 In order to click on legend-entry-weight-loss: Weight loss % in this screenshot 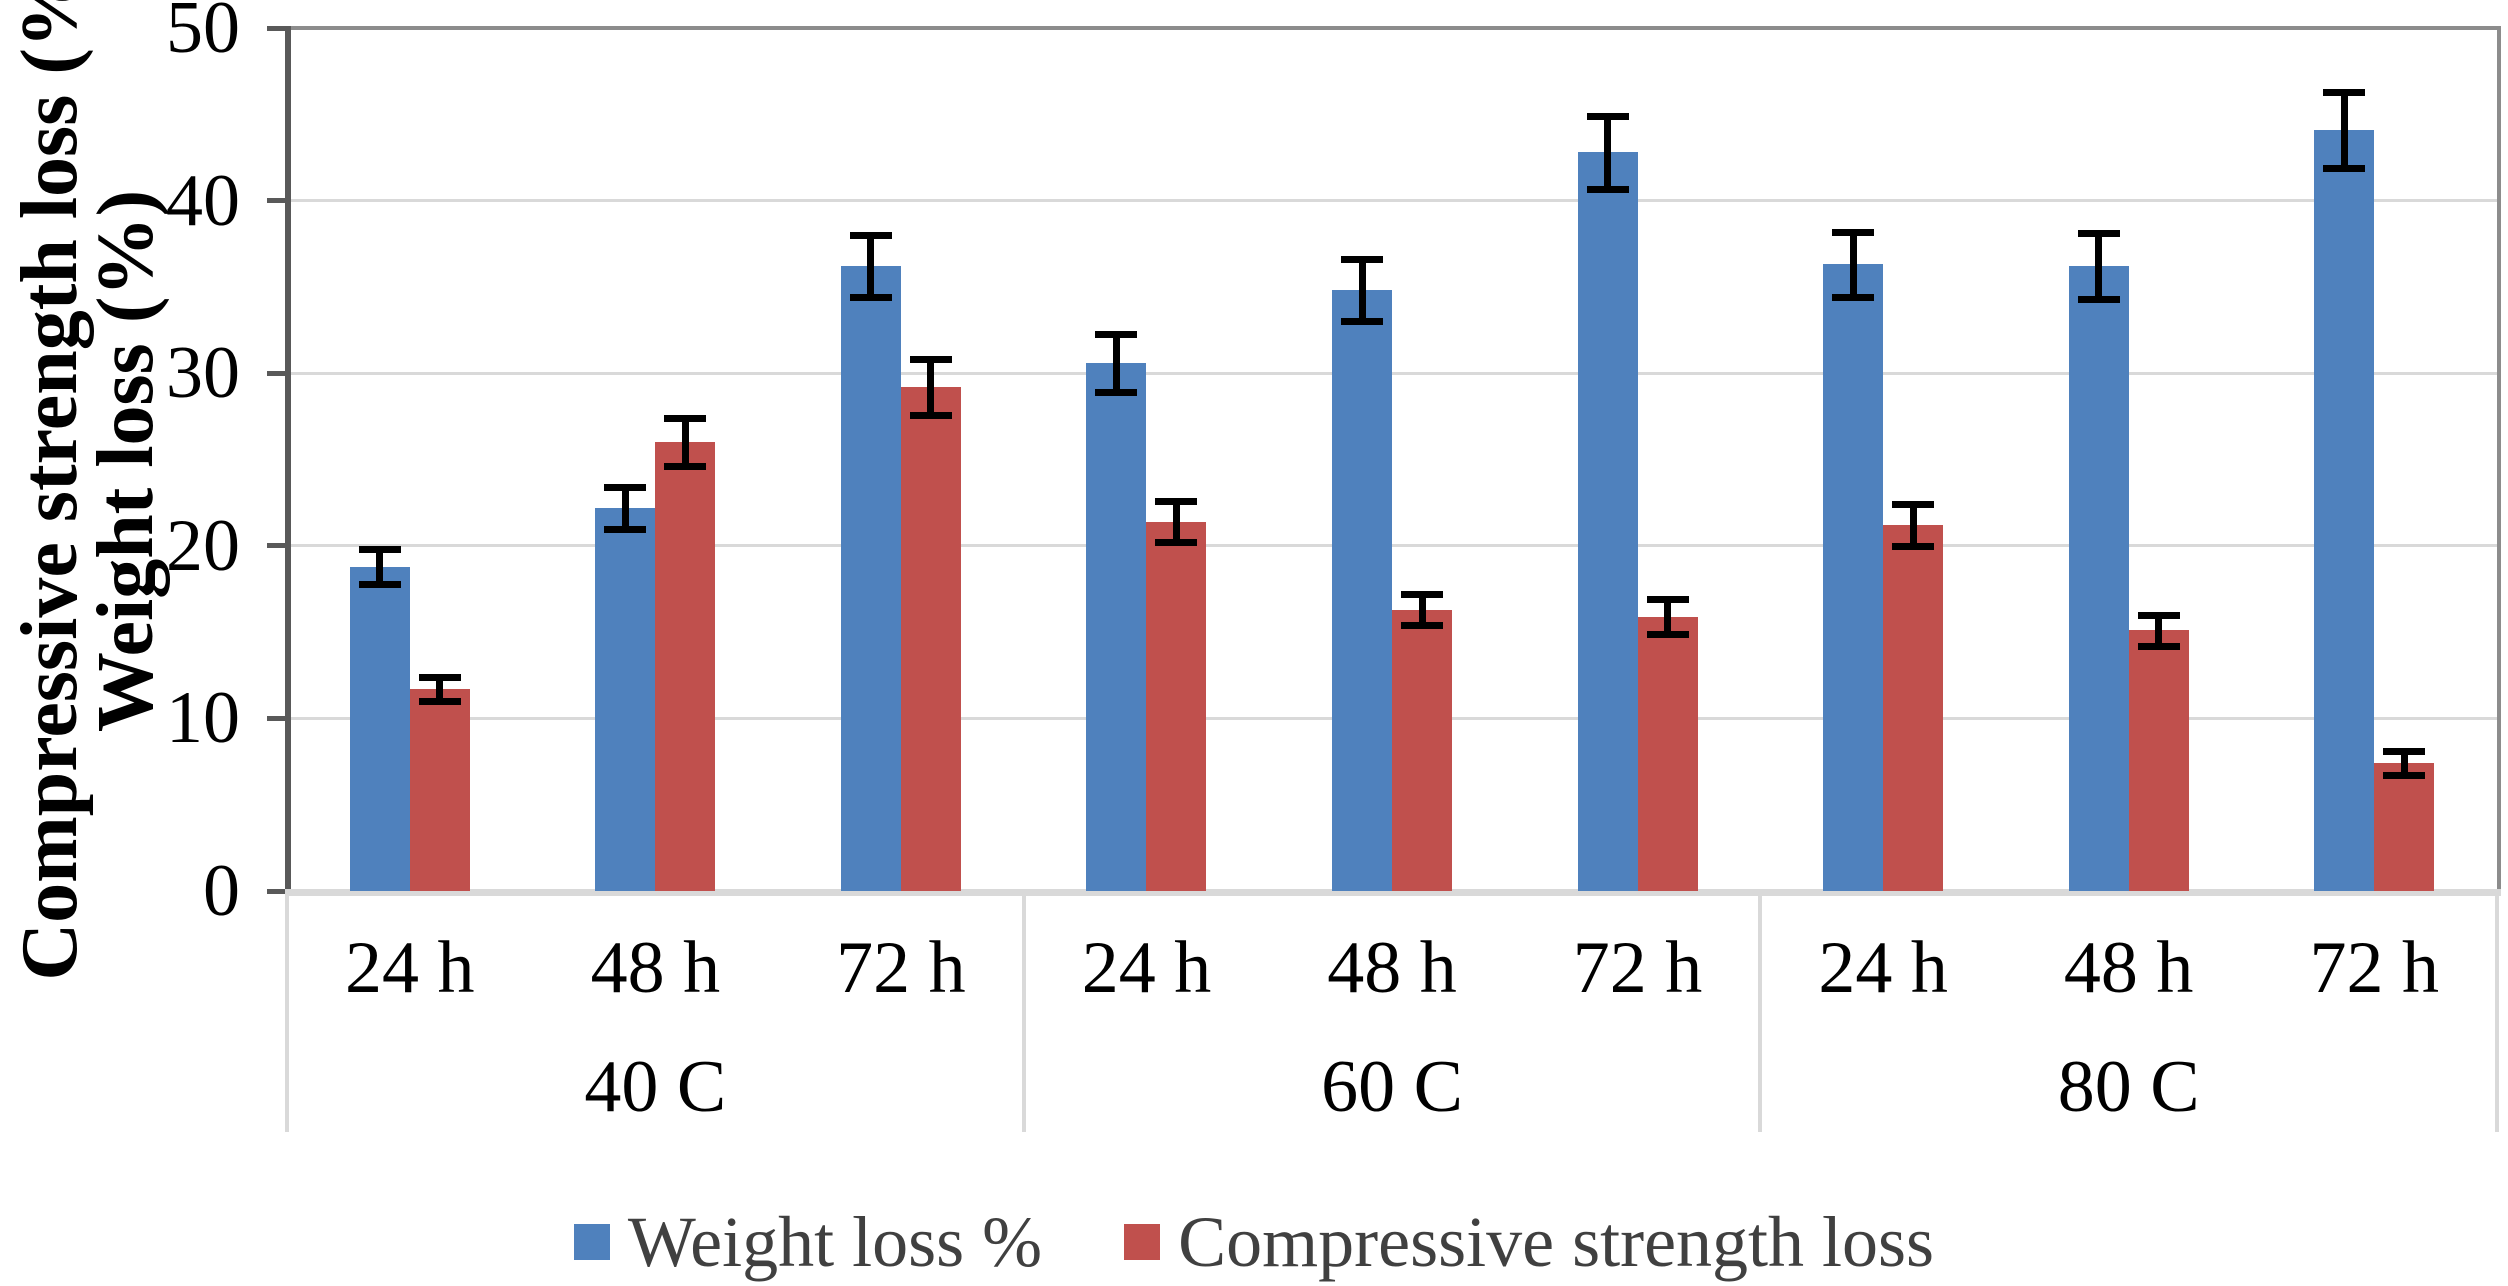, I will do `click(808, 1242)`.